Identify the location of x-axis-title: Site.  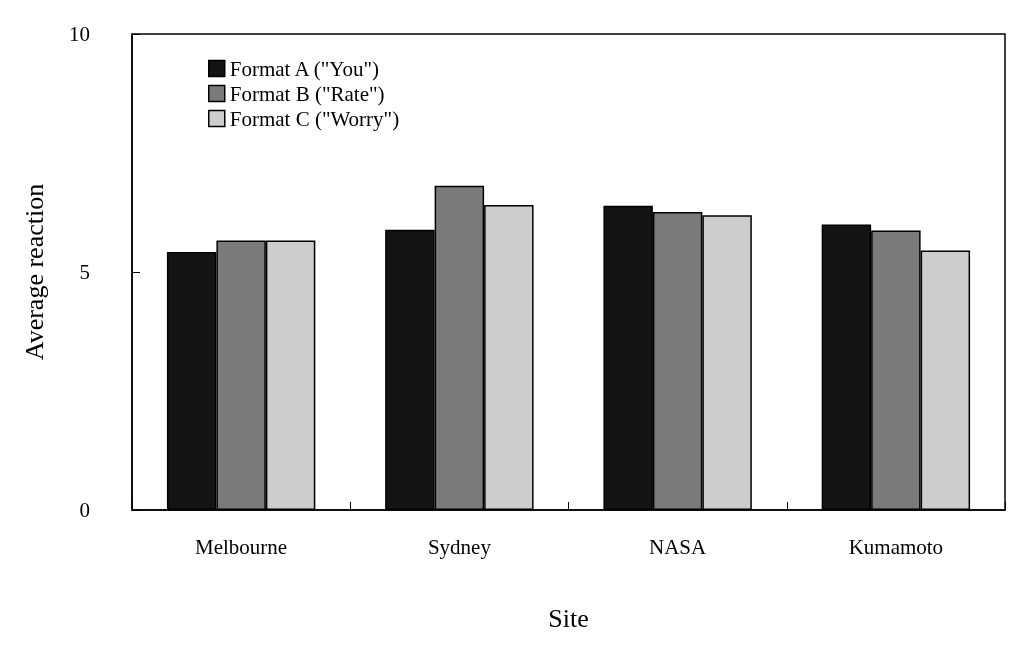
(568, 618).